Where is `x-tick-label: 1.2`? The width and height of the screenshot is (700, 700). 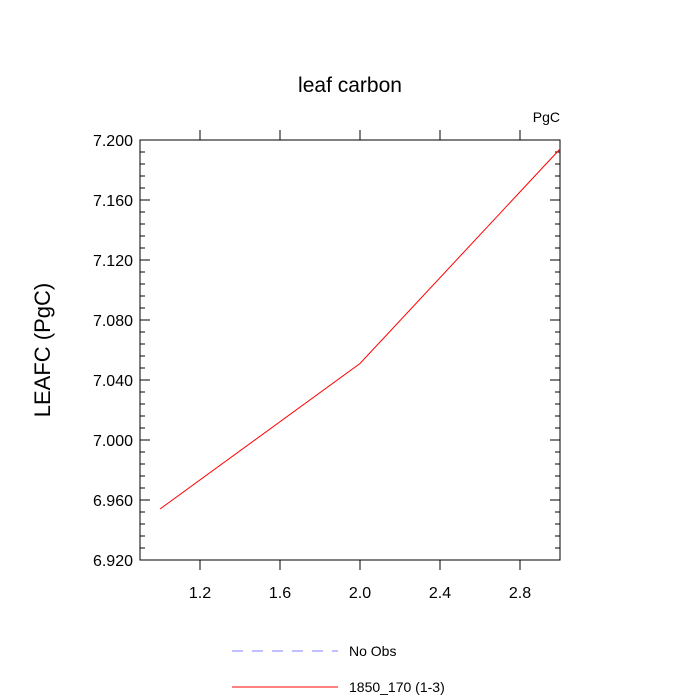
x-tick-label: 1.2 is located at coordinates (200, 593).